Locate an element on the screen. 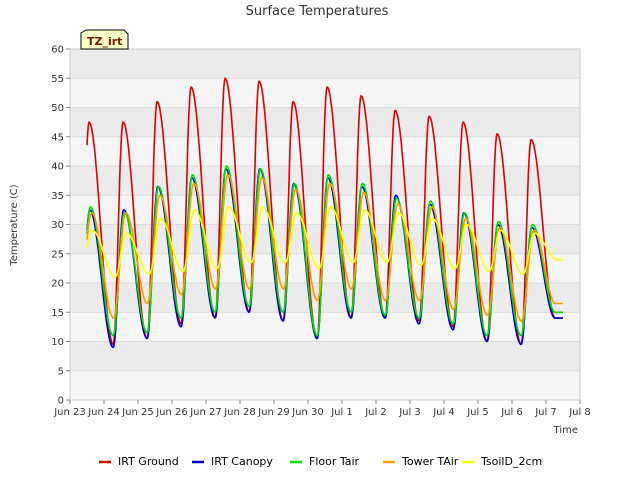  legend-item: Tower TAir is located at coordinates (421, 461).